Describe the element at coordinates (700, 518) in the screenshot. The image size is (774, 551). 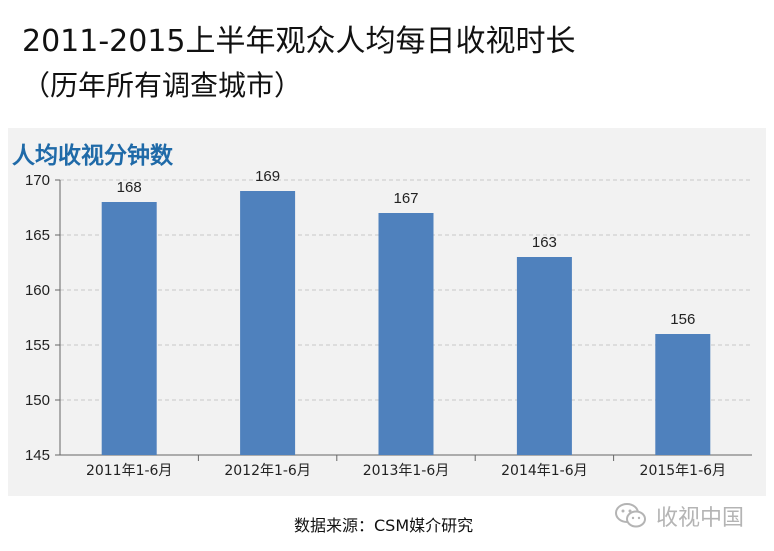
I see `watermark-text: 收视中国` at that location.